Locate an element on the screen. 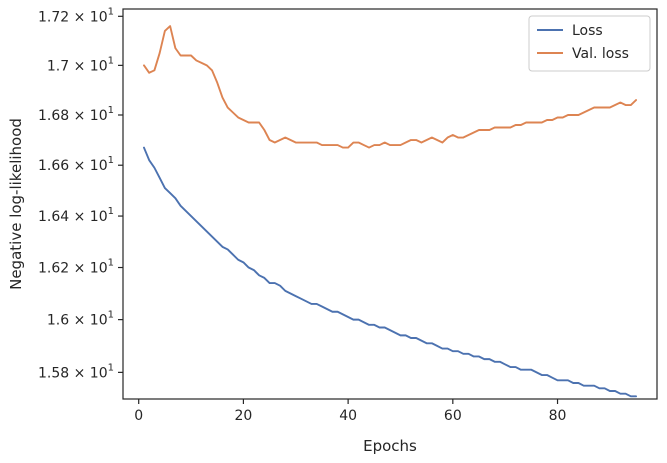 The height and width of the screenshot is (463, 667). y-tick-mantissa: 1.6 is located at coordinates (58, 321).